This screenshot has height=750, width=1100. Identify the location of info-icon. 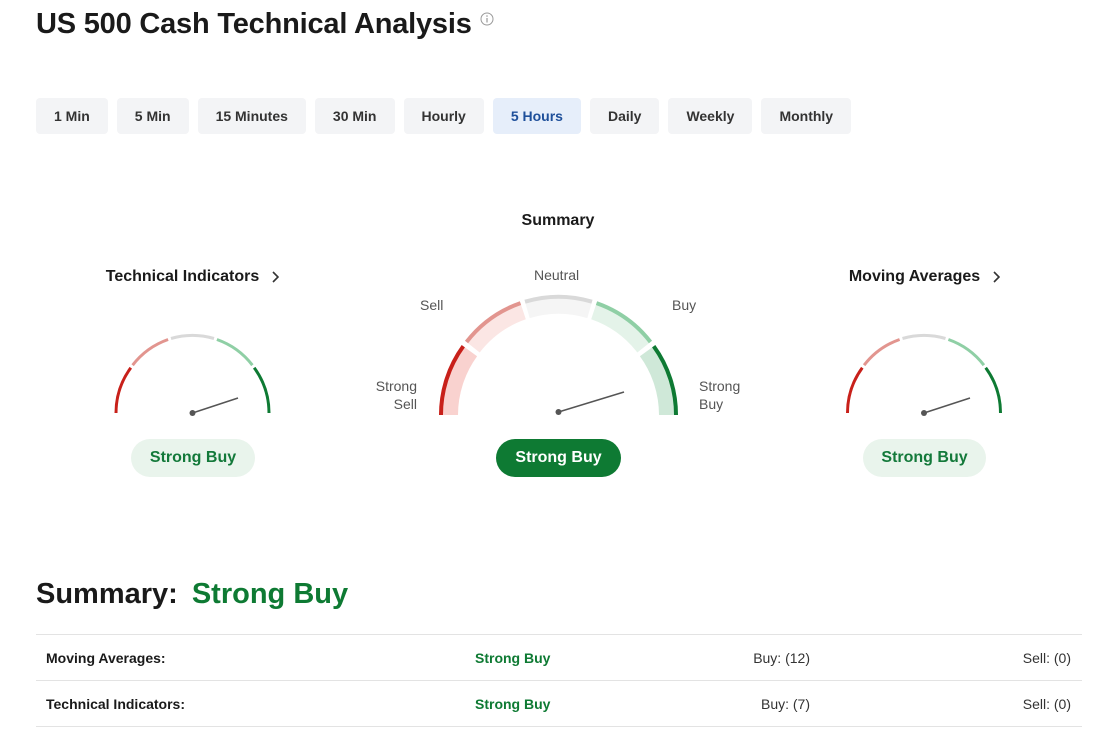
(487, 19).